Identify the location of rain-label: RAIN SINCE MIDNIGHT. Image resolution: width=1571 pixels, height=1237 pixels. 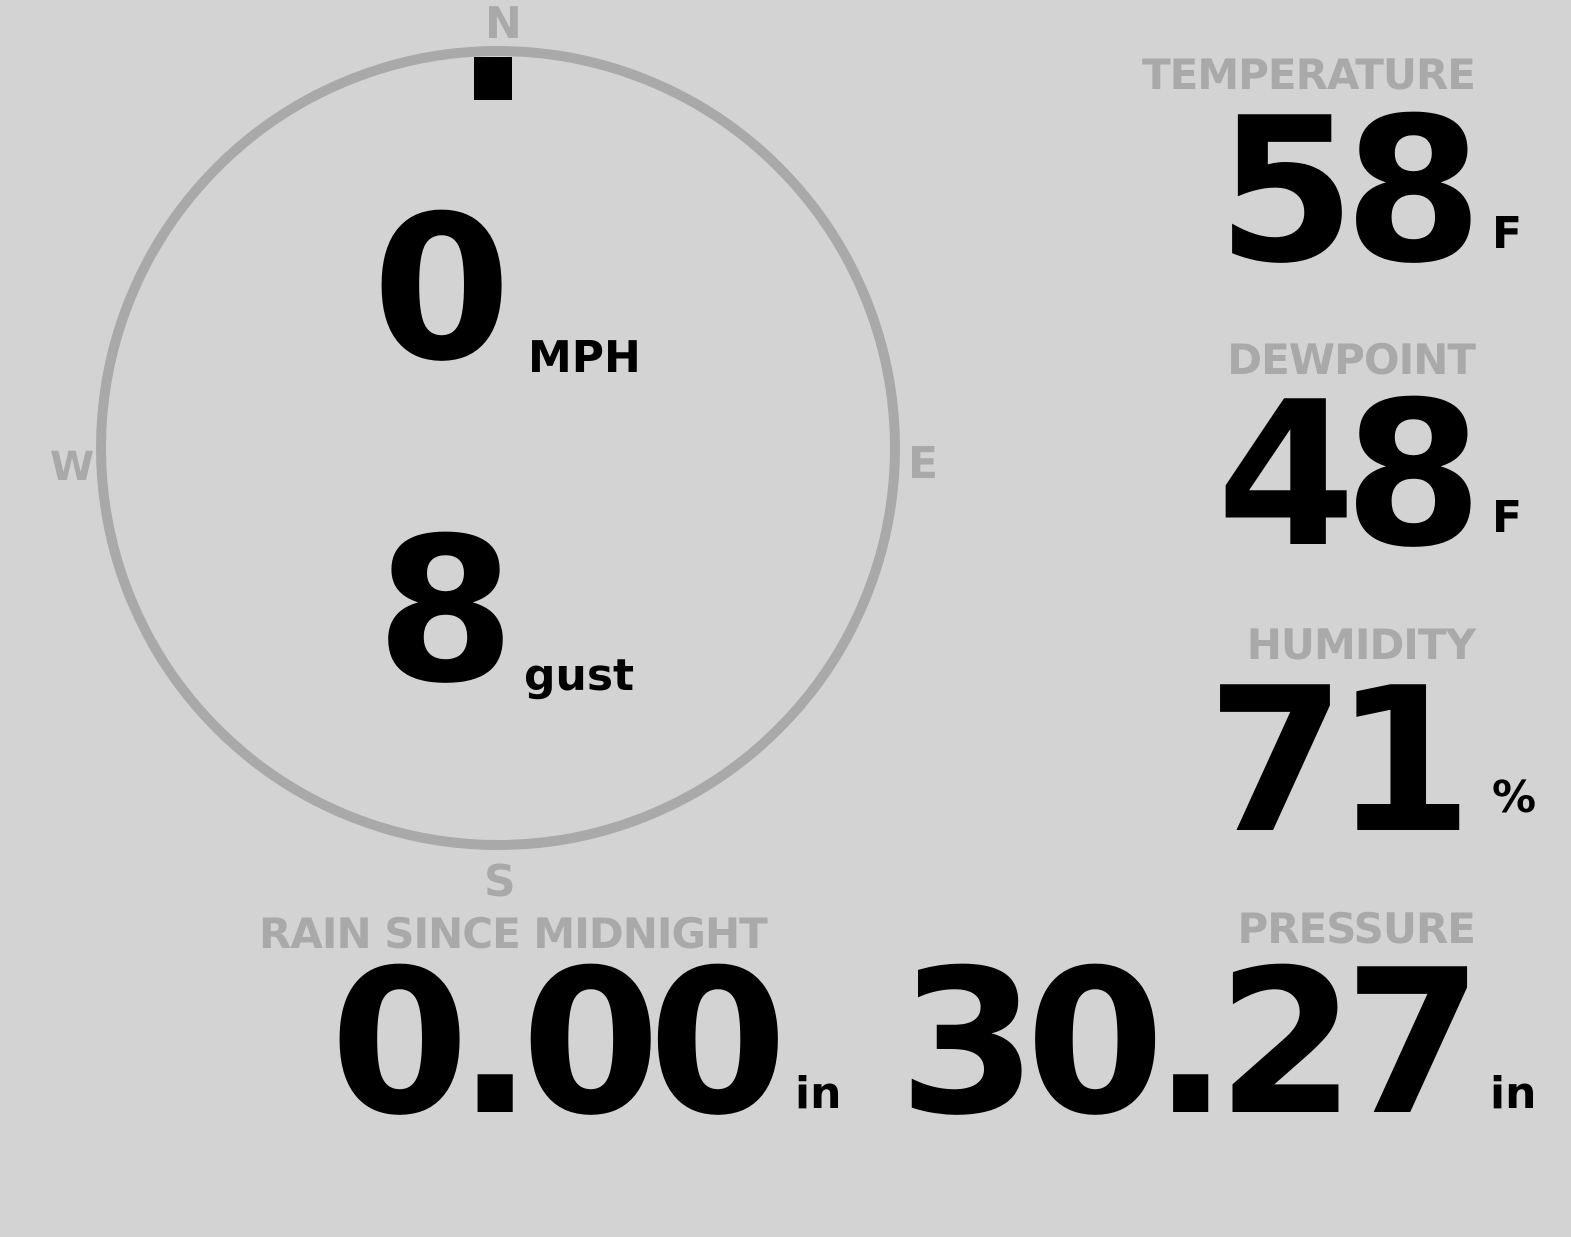
(513, 933).